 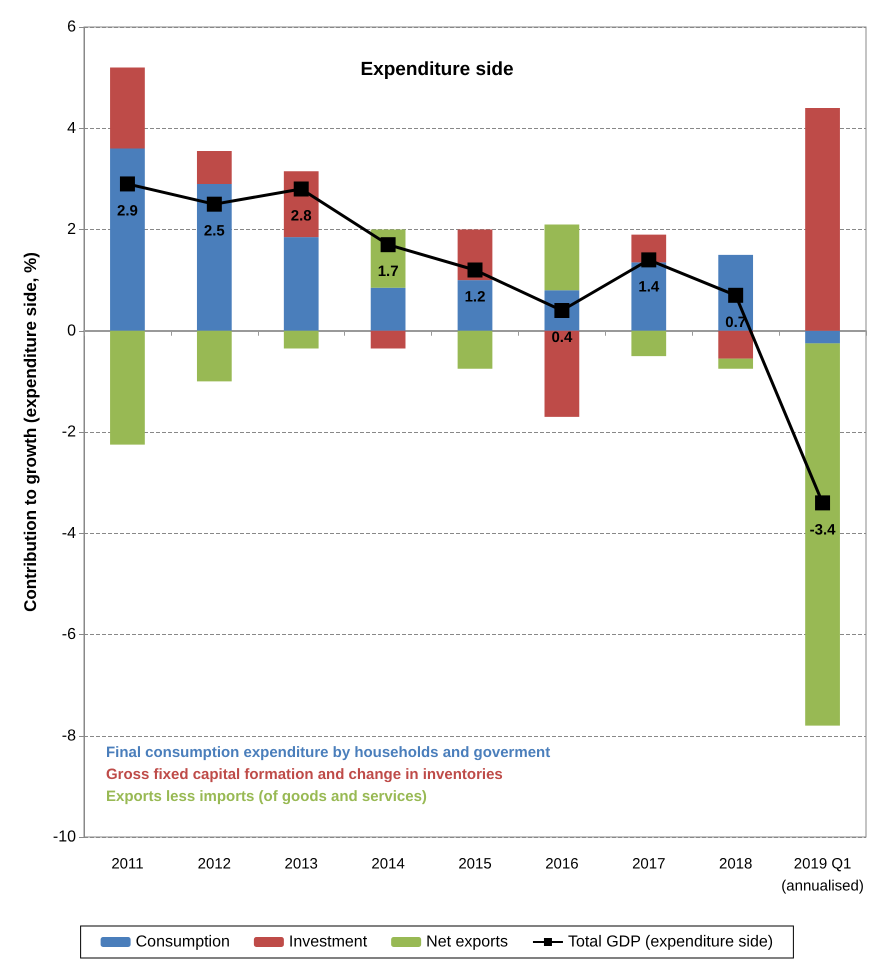 What do you see at coordinates (71, 27) in the screenshot?
I see `y-tick-label: 6` at bounding box center [71, 27].